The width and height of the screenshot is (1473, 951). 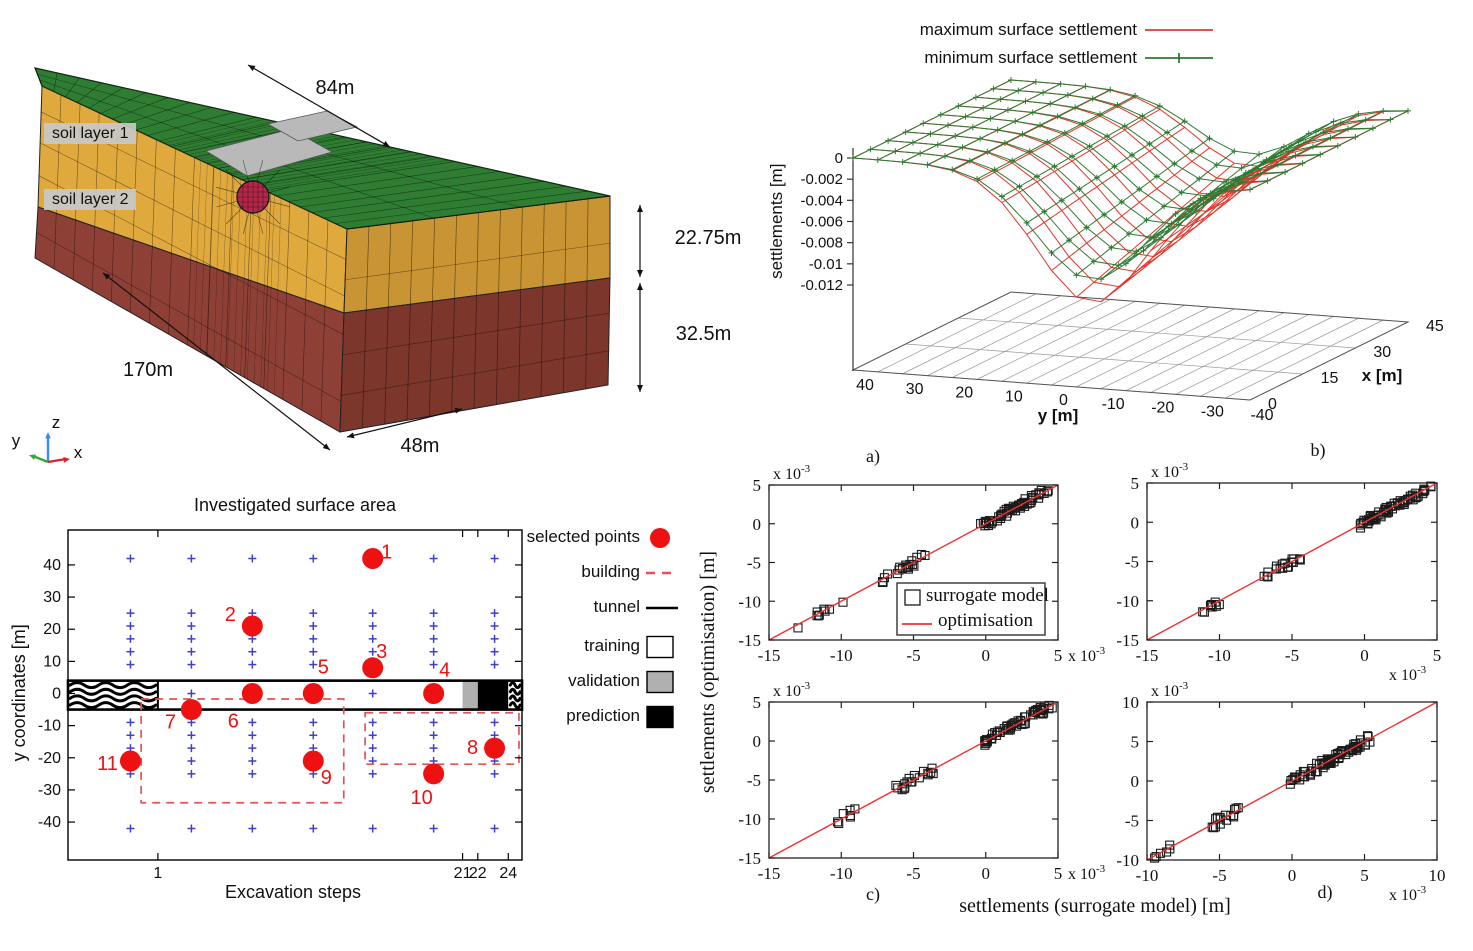 What do you see at coordinates (873, 894) in the screenshot?
I see `subplot-c-label: c)` at bounding box center [873, 894].